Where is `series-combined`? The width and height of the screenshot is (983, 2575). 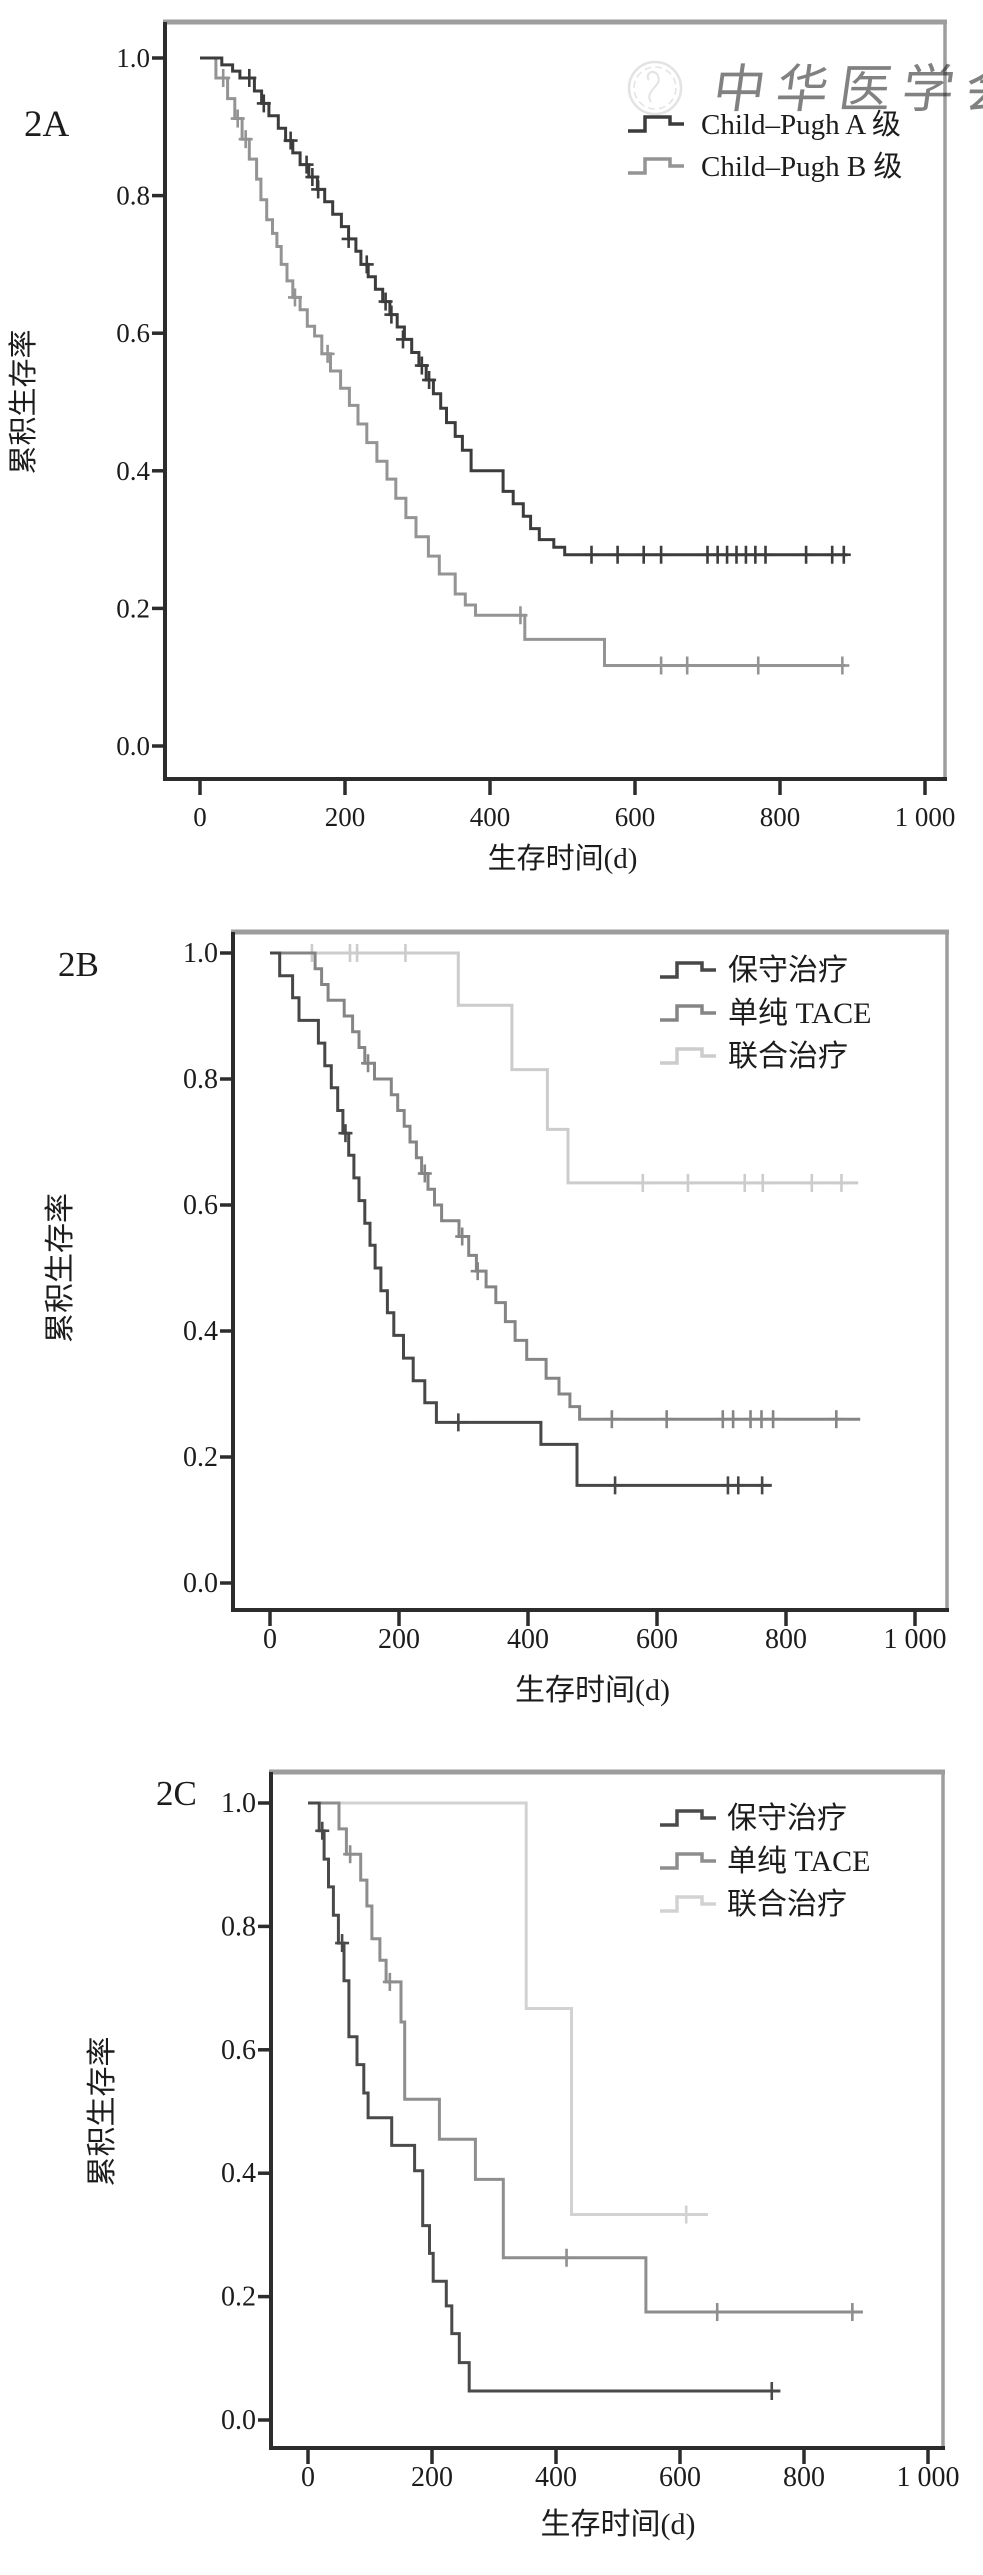
series-combined is located at coordinates (564, 1068).